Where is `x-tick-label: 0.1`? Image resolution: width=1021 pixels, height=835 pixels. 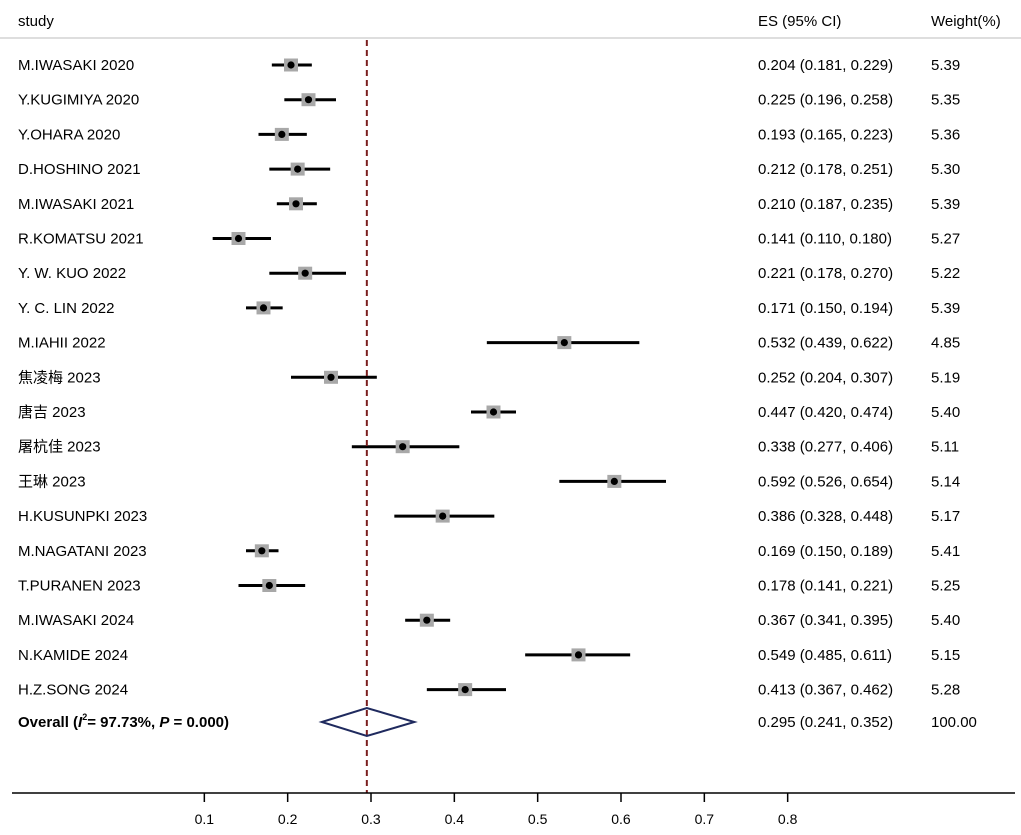
x-tick-label: 0.1 is located at coordinates (205, 819).